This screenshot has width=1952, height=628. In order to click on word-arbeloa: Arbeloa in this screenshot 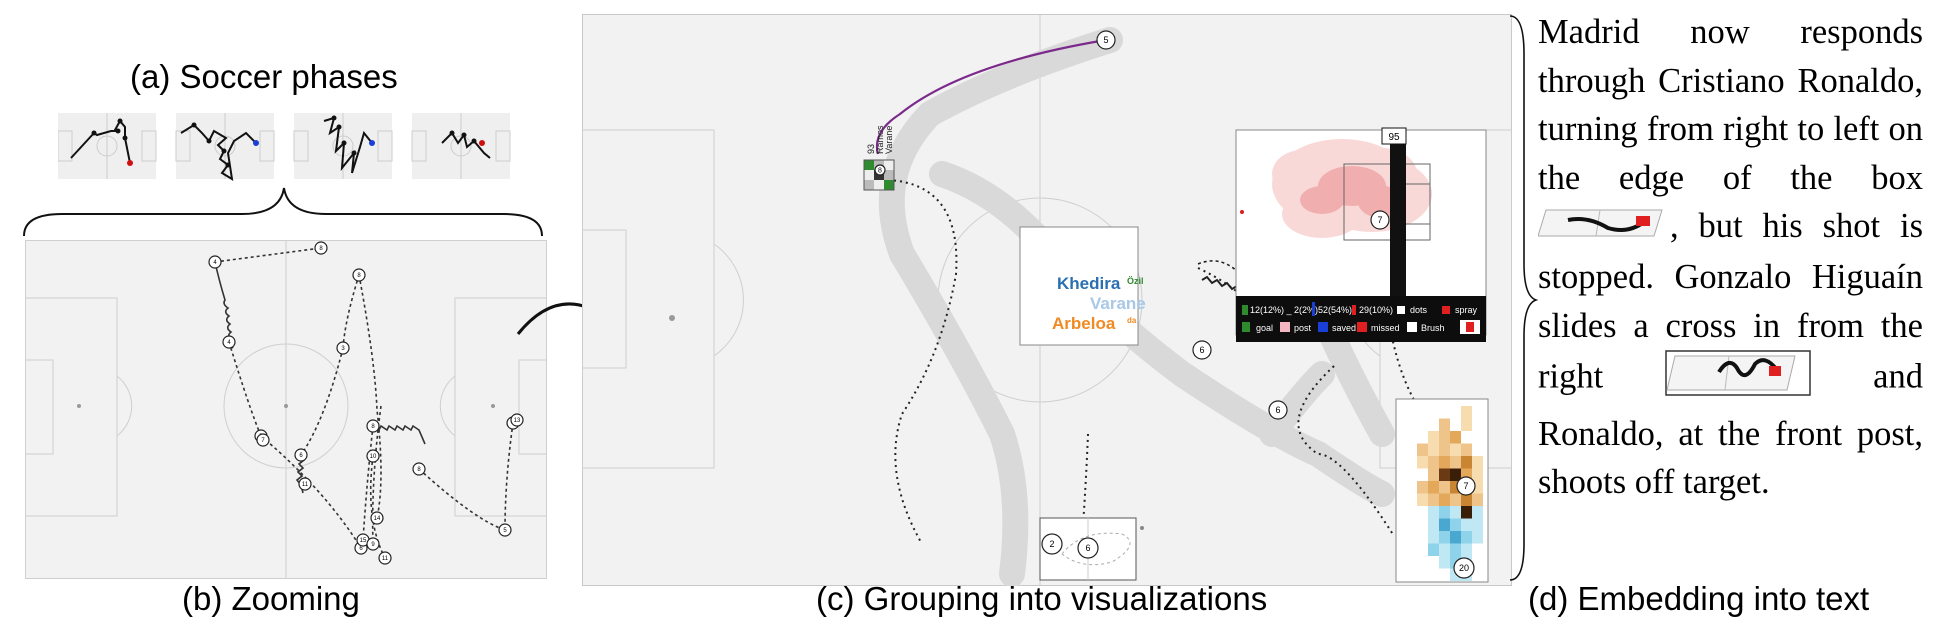, I will do `click(1084, 323)`.